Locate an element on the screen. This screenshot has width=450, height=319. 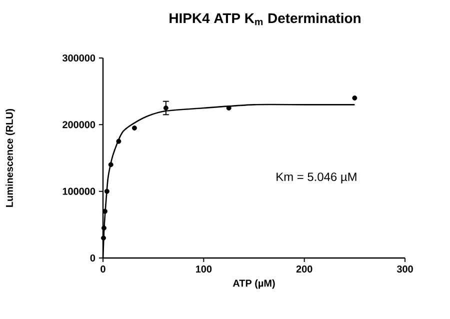
x-axis-title: ATP (µM) is located at coordinates (253, 284).